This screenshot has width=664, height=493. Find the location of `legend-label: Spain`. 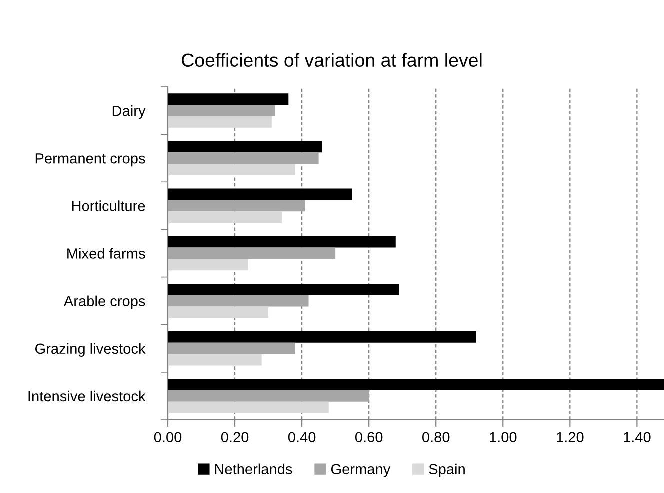

legend-label: Spain is located at coordinates (447, 471).